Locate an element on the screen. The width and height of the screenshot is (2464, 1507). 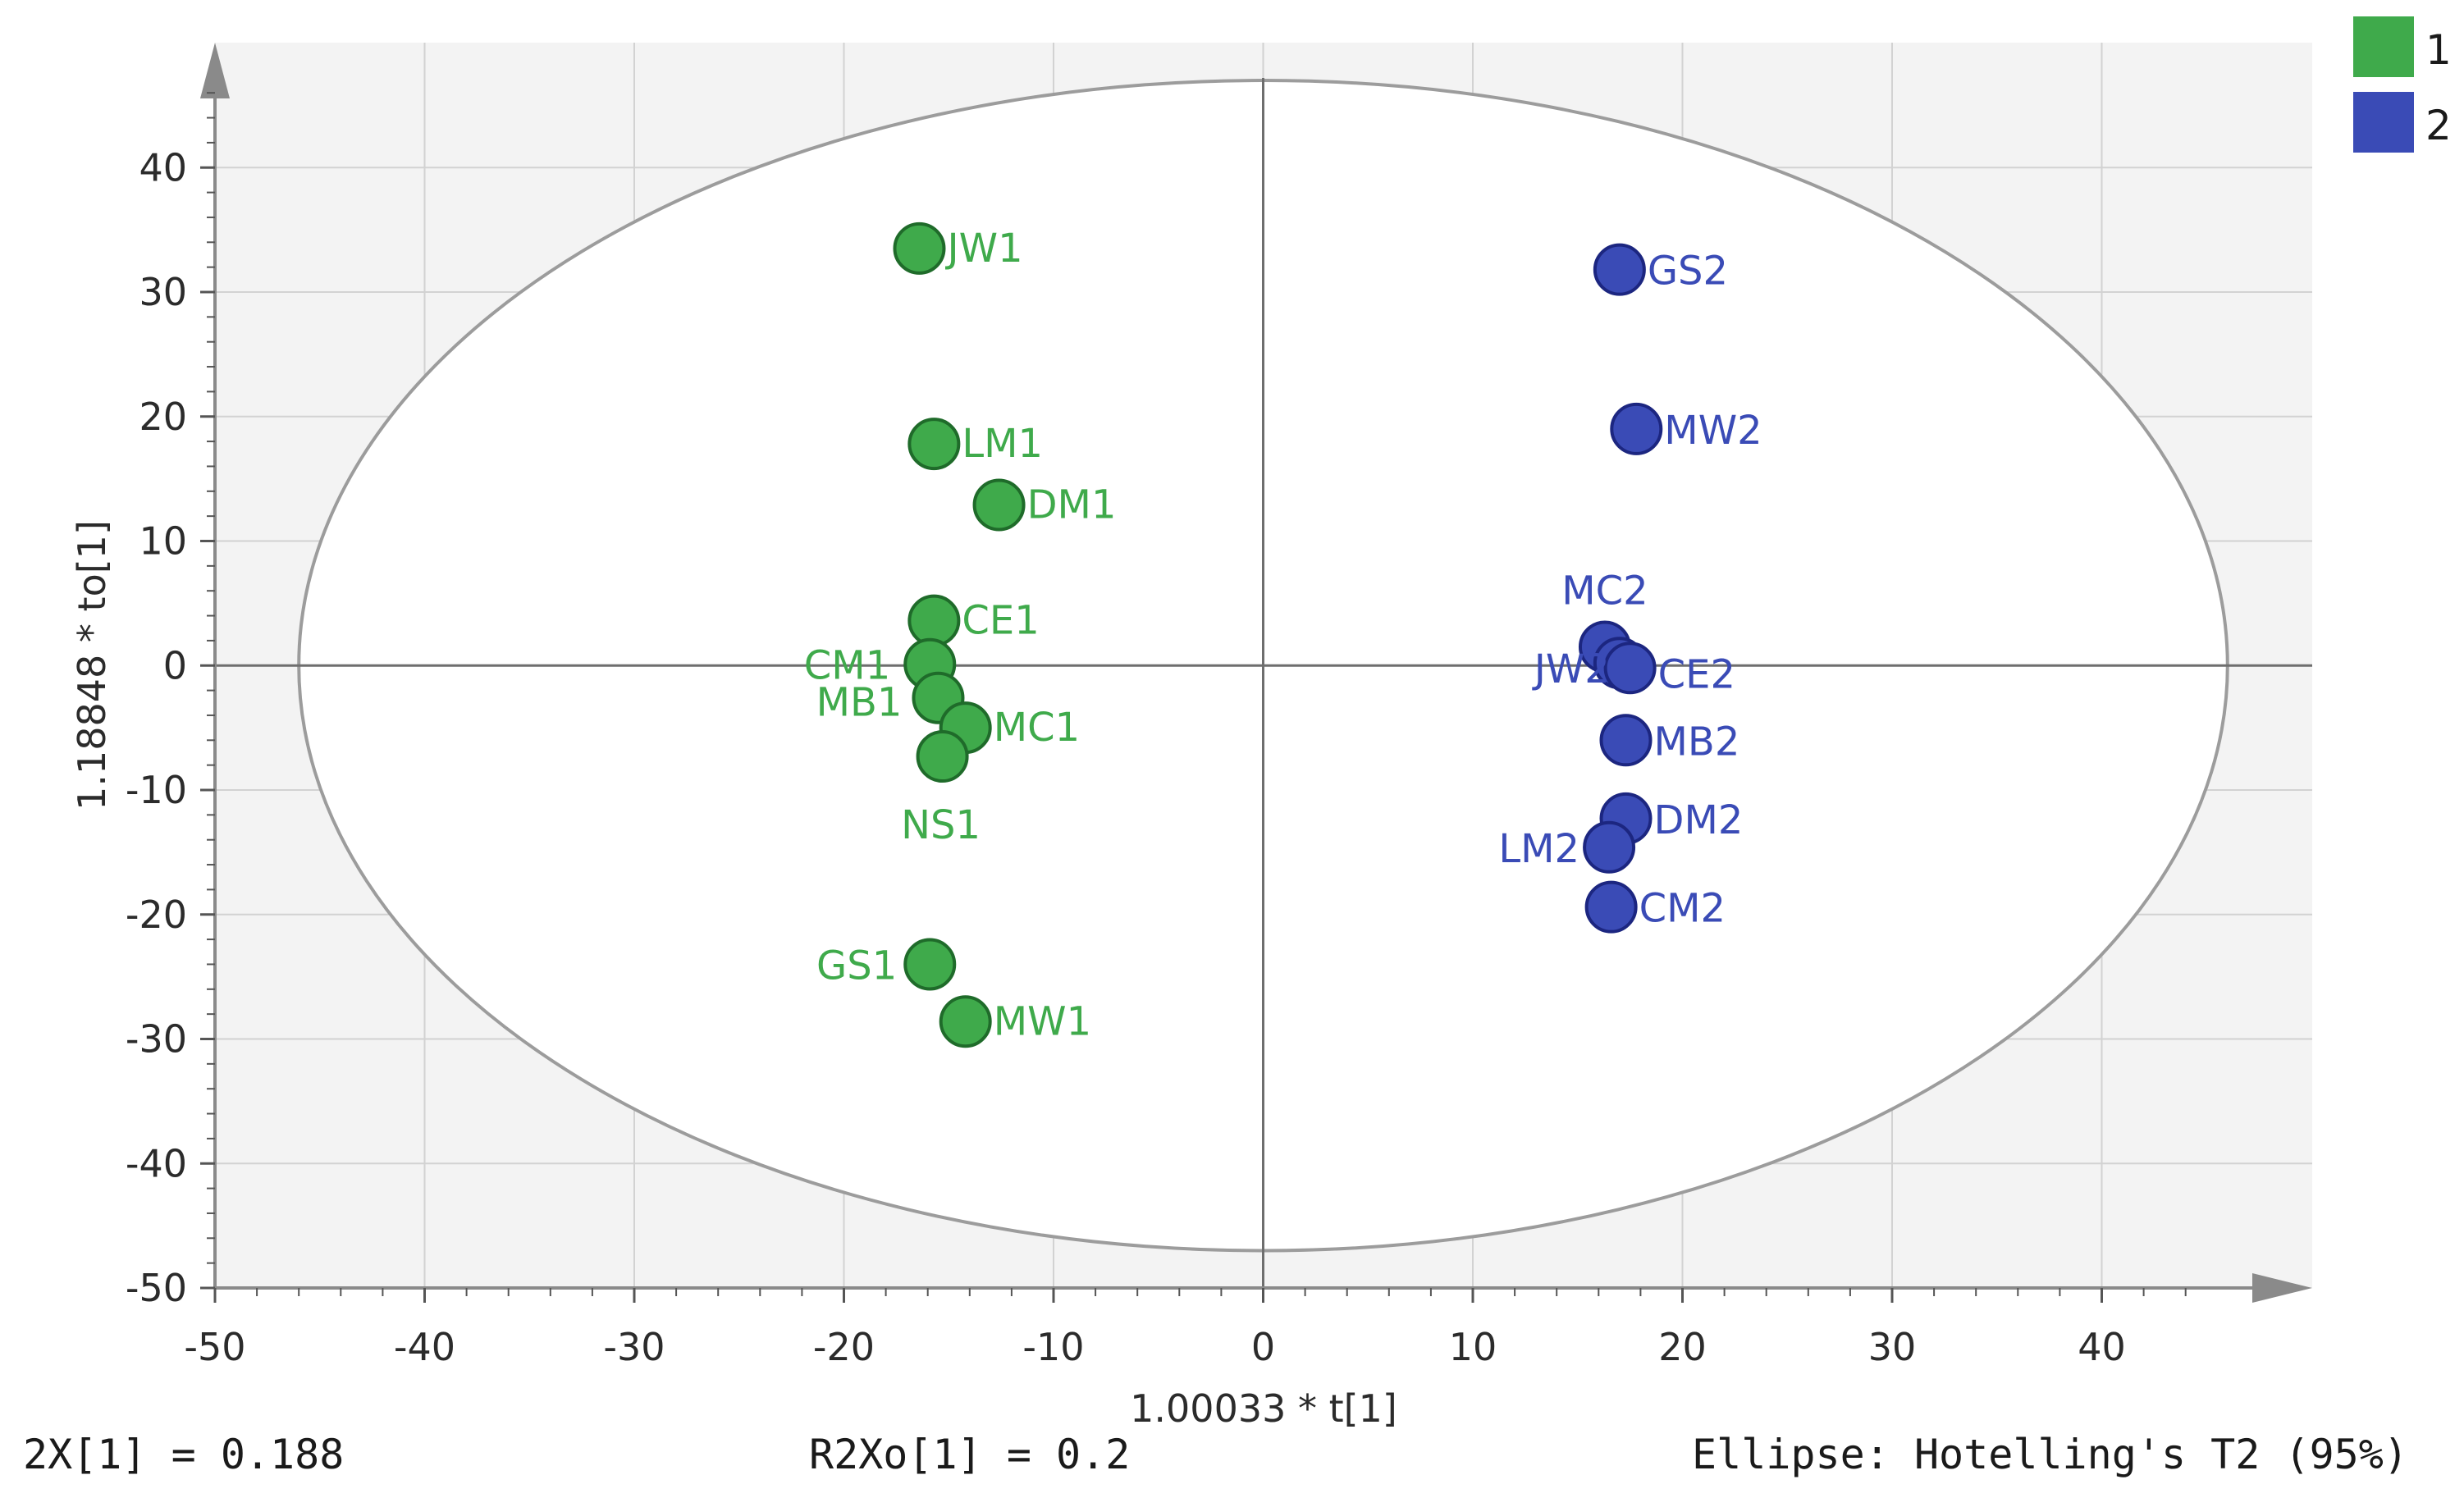
label-mb1: MB1 is located at coordinates (859, 703).